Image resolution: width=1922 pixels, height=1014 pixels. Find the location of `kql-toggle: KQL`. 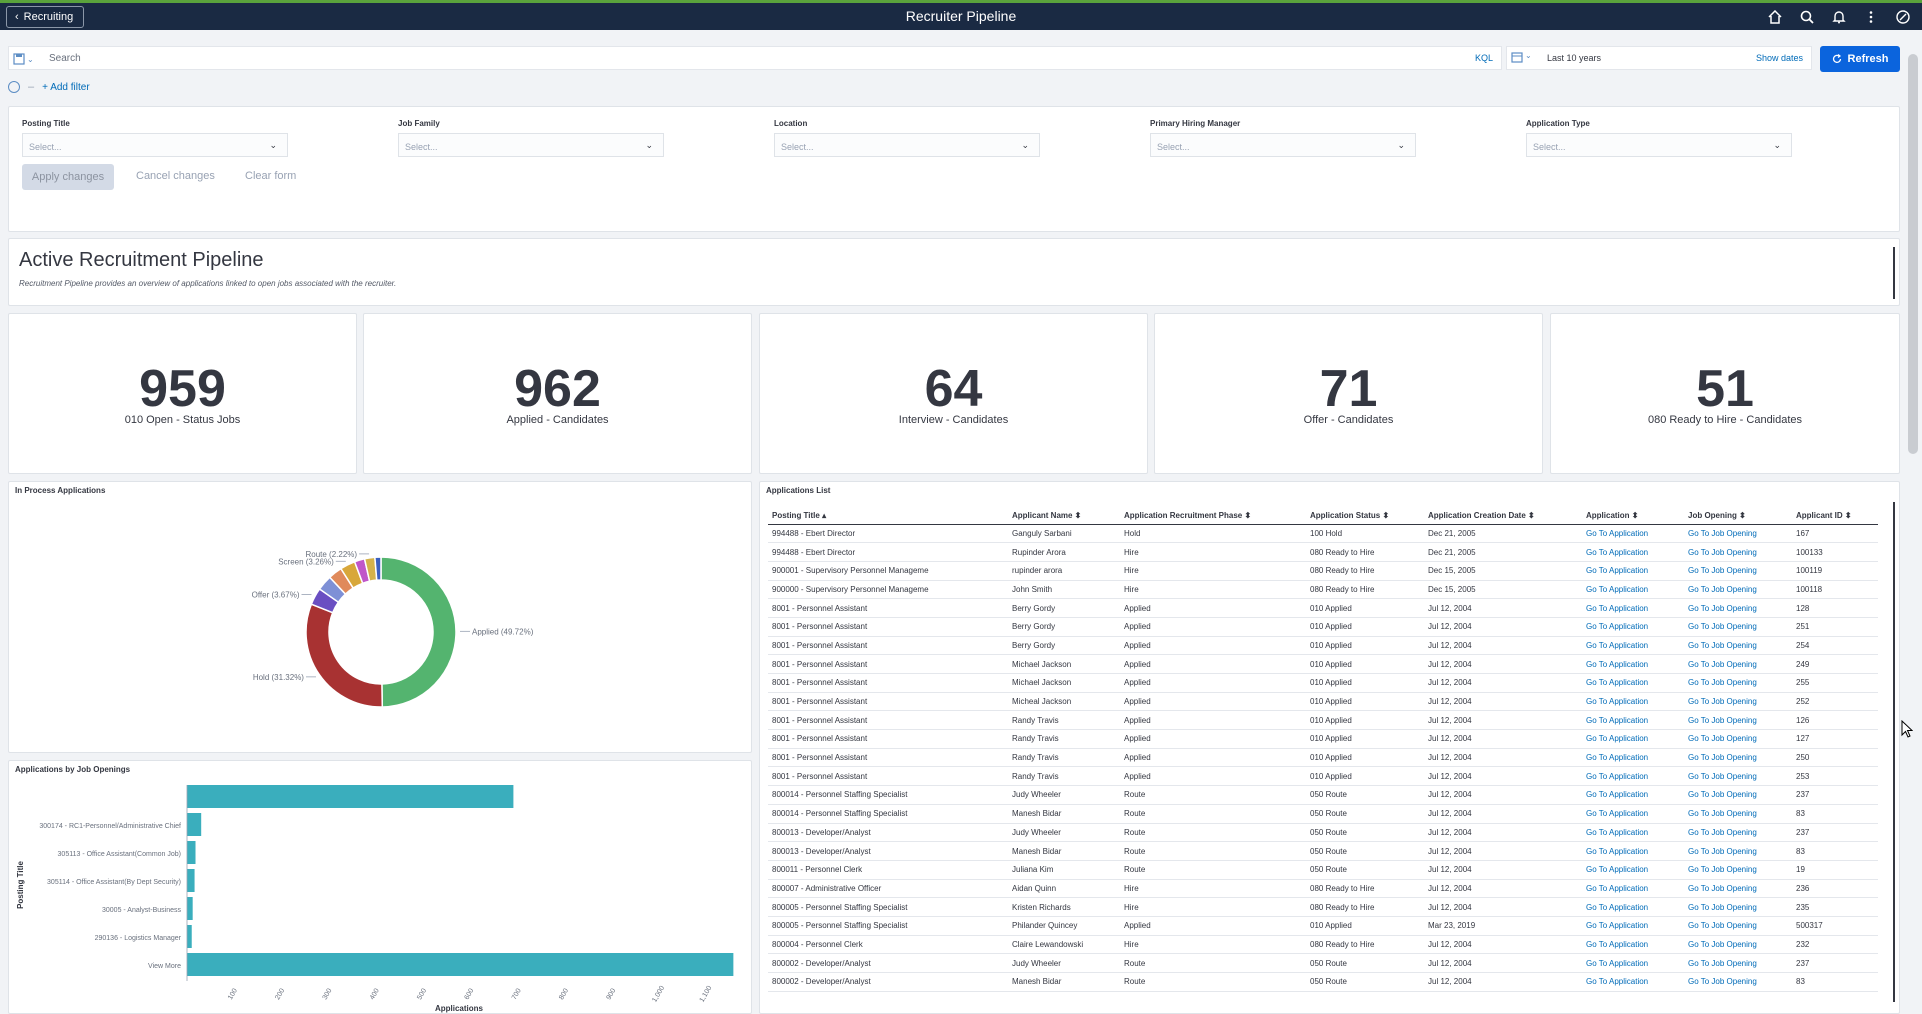

kql-toggle: KQL is located at coordinates (1483, 58).